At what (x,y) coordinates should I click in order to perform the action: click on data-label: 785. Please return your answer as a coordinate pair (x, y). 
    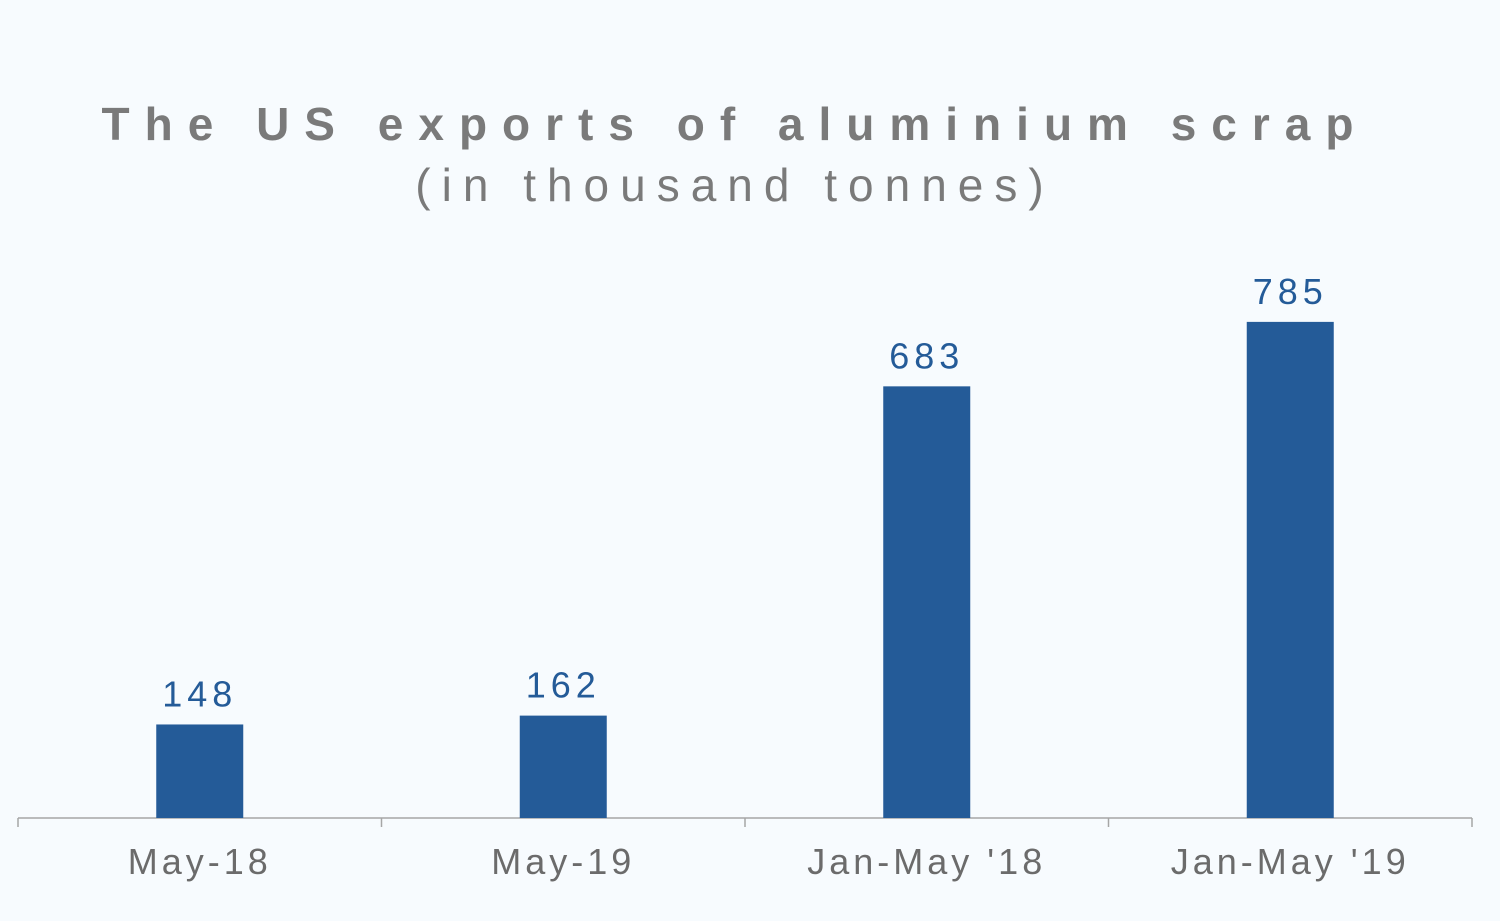
    Looking at the image, I should click on (1290, 291).